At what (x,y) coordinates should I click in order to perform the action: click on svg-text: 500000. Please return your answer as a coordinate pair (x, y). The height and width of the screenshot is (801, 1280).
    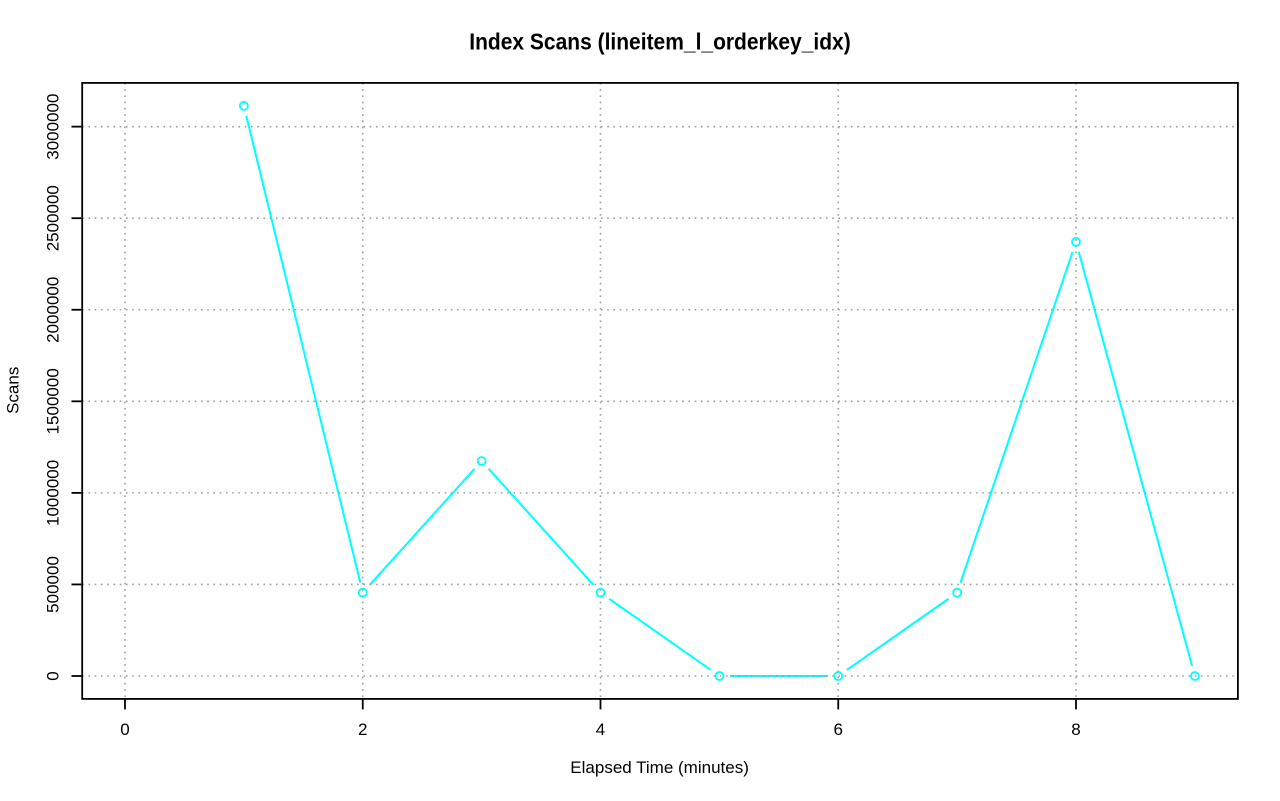
    Looking at the image, I should click on (53, 584).